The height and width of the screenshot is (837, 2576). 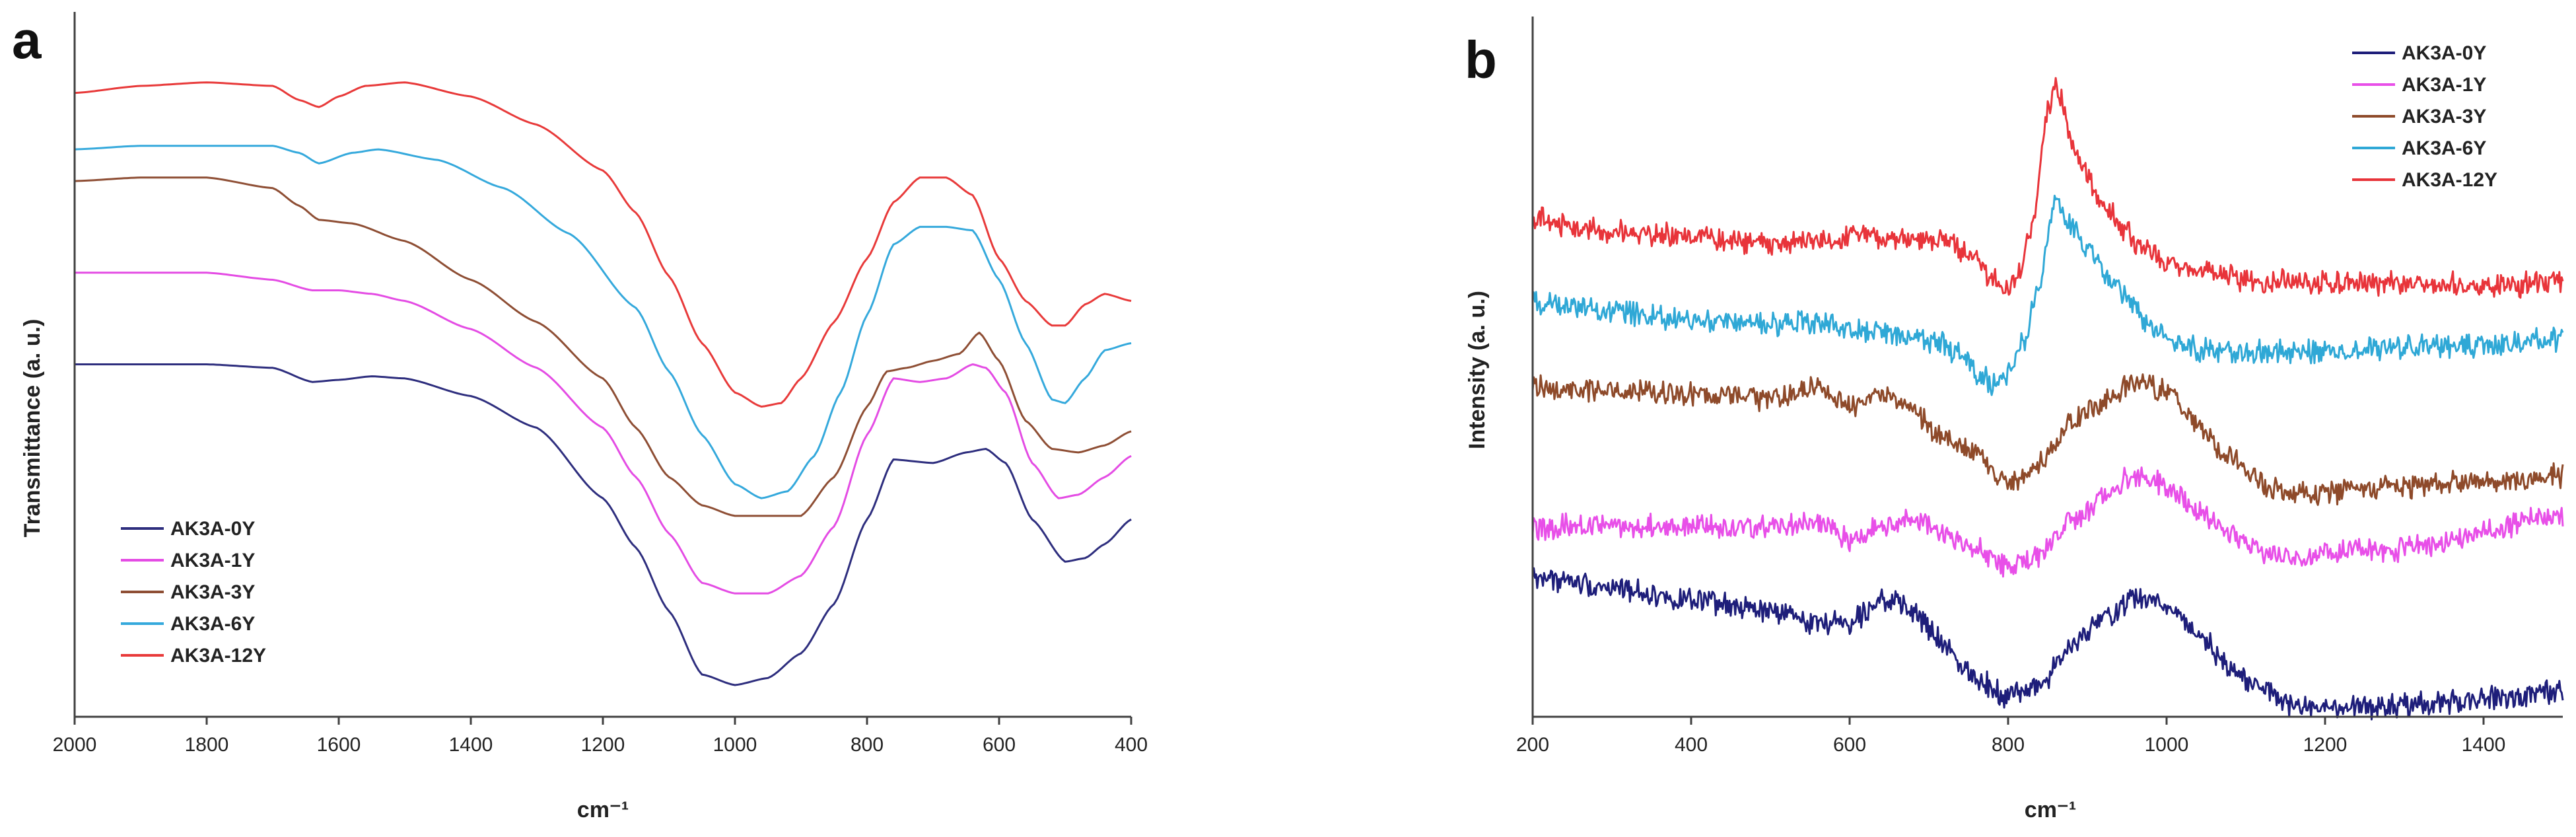 I want to click on panel-a-legend-label: AK3A-12Y, so click(x=218, y=656).